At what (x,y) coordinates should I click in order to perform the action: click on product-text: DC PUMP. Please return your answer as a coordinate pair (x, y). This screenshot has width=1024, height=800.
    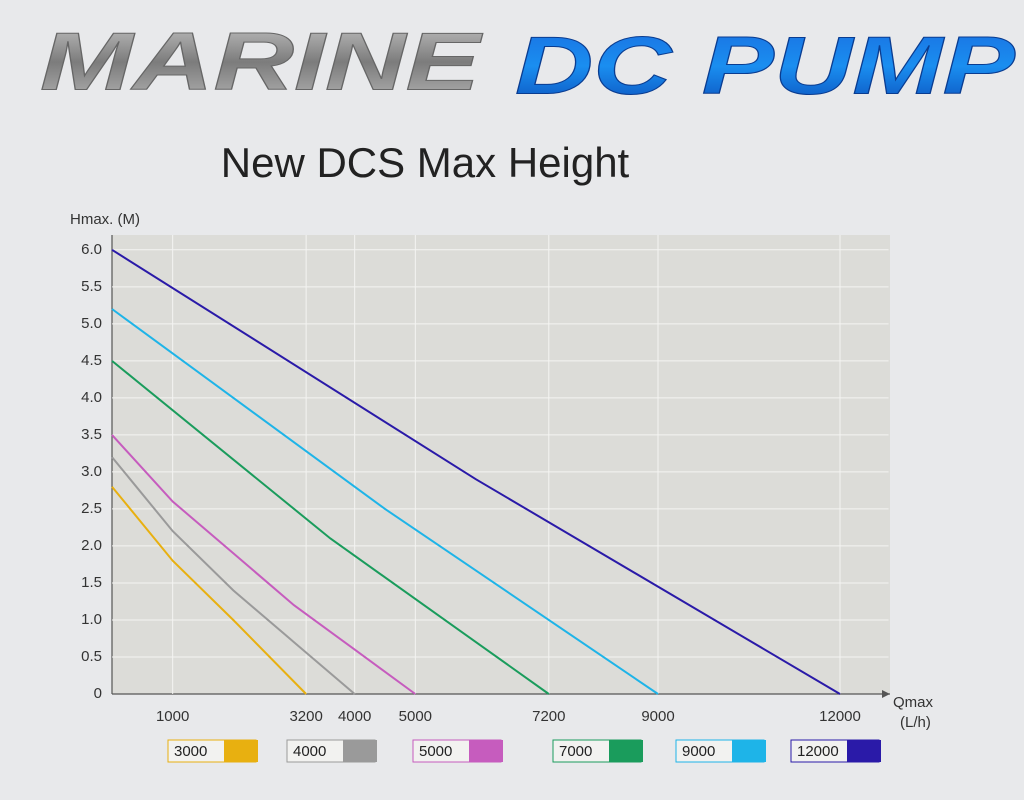
    Looking at the image, I should click on (765, 66).